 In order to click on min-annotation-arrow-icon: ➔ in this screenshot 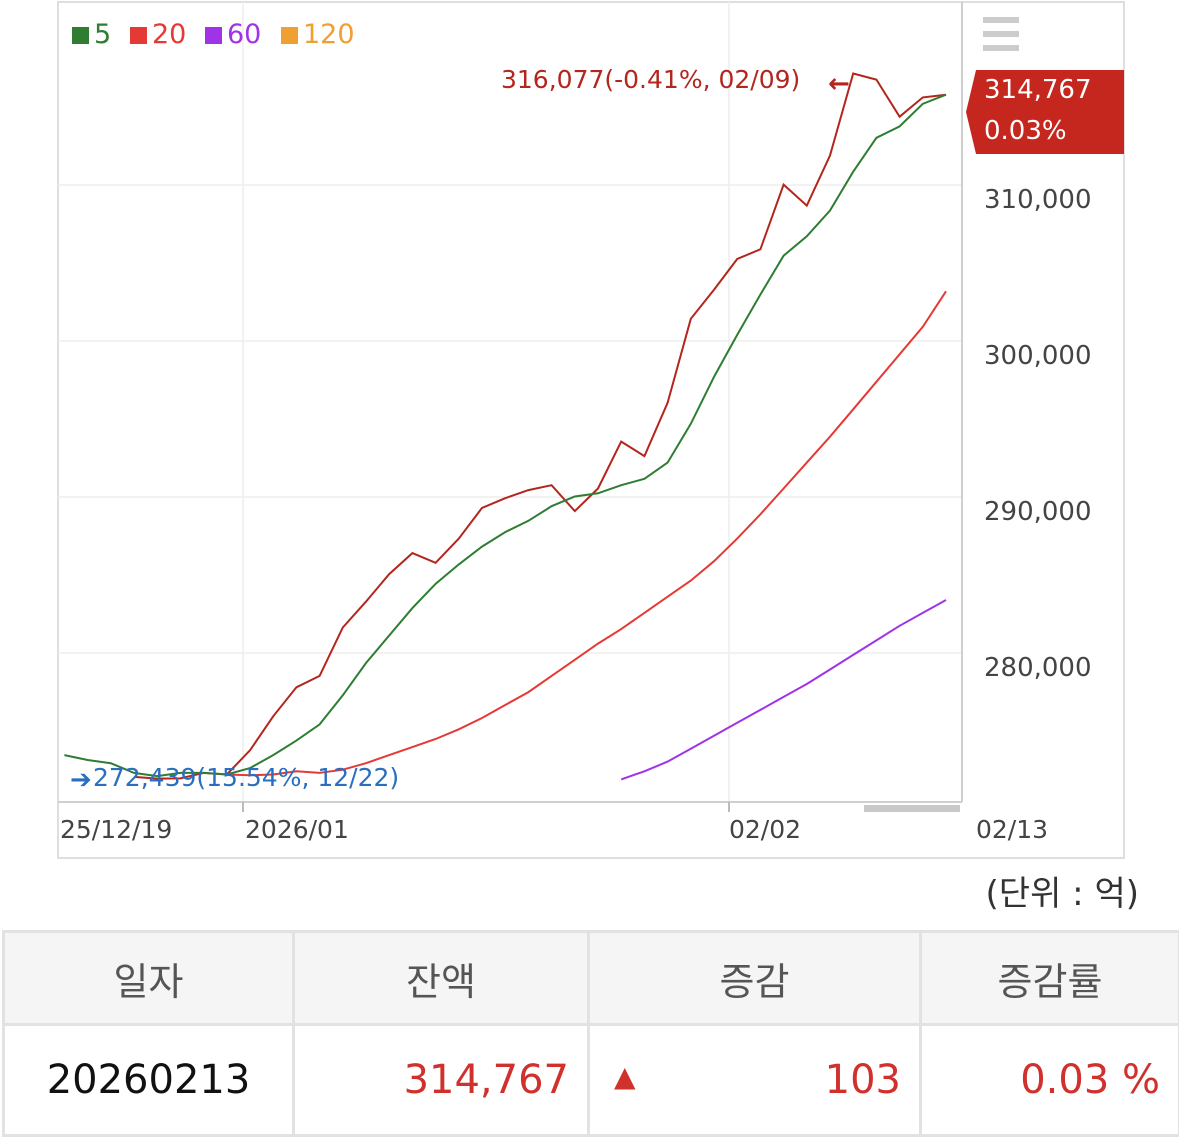, I will do `click(81, 780)`.